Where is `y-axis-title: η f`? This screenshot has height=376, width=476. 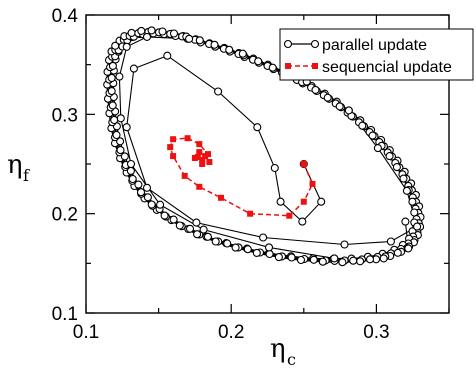 y-axis-title: η f is located at coordinates (18, 167).